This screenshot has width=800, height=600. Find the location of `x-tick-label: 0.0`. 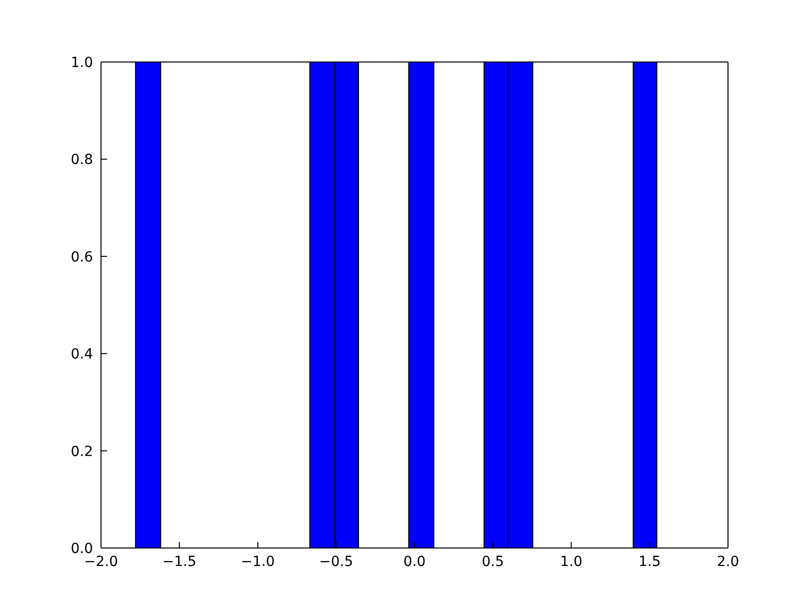

x-tick-label: 0.0 is located at coordinates (414, 562).